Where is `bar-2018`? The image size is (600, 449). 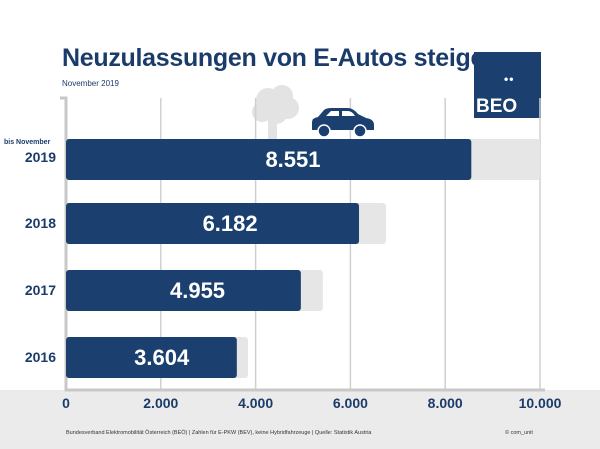
bar-2018 is located at coordinates (213, 223).